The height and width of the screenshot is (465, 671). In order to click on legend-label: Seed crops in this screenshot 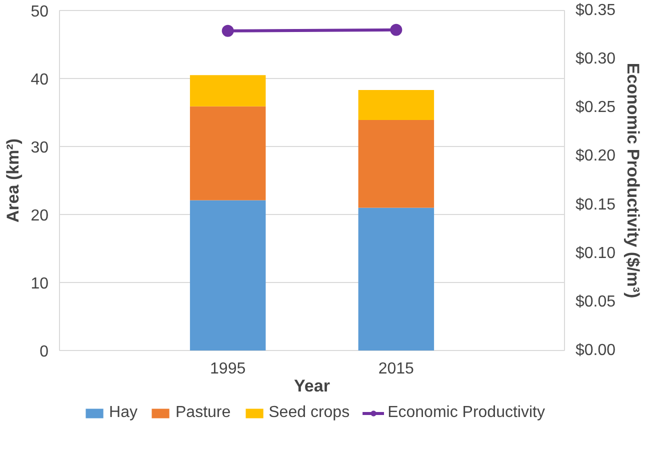, I will do `click(309, 413)`.